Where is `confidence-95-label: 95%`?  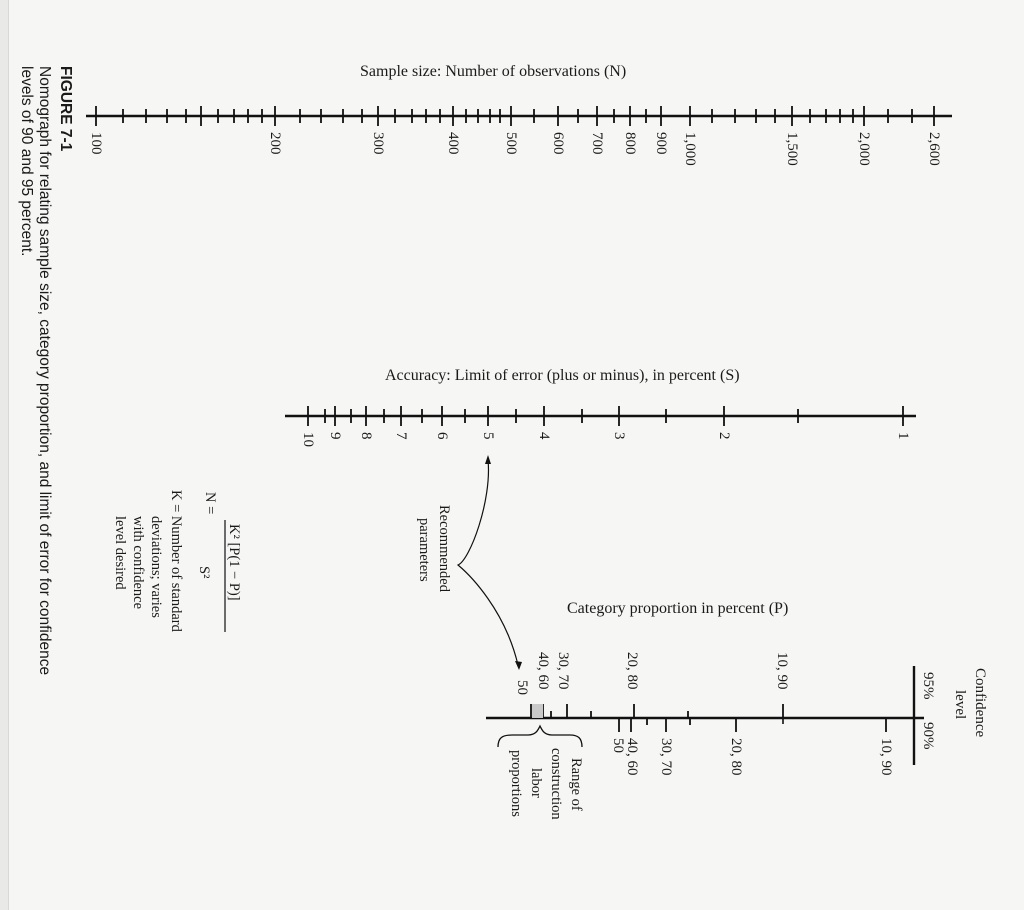
confidence-95-label: 95% is located at coordinates (928, 686).